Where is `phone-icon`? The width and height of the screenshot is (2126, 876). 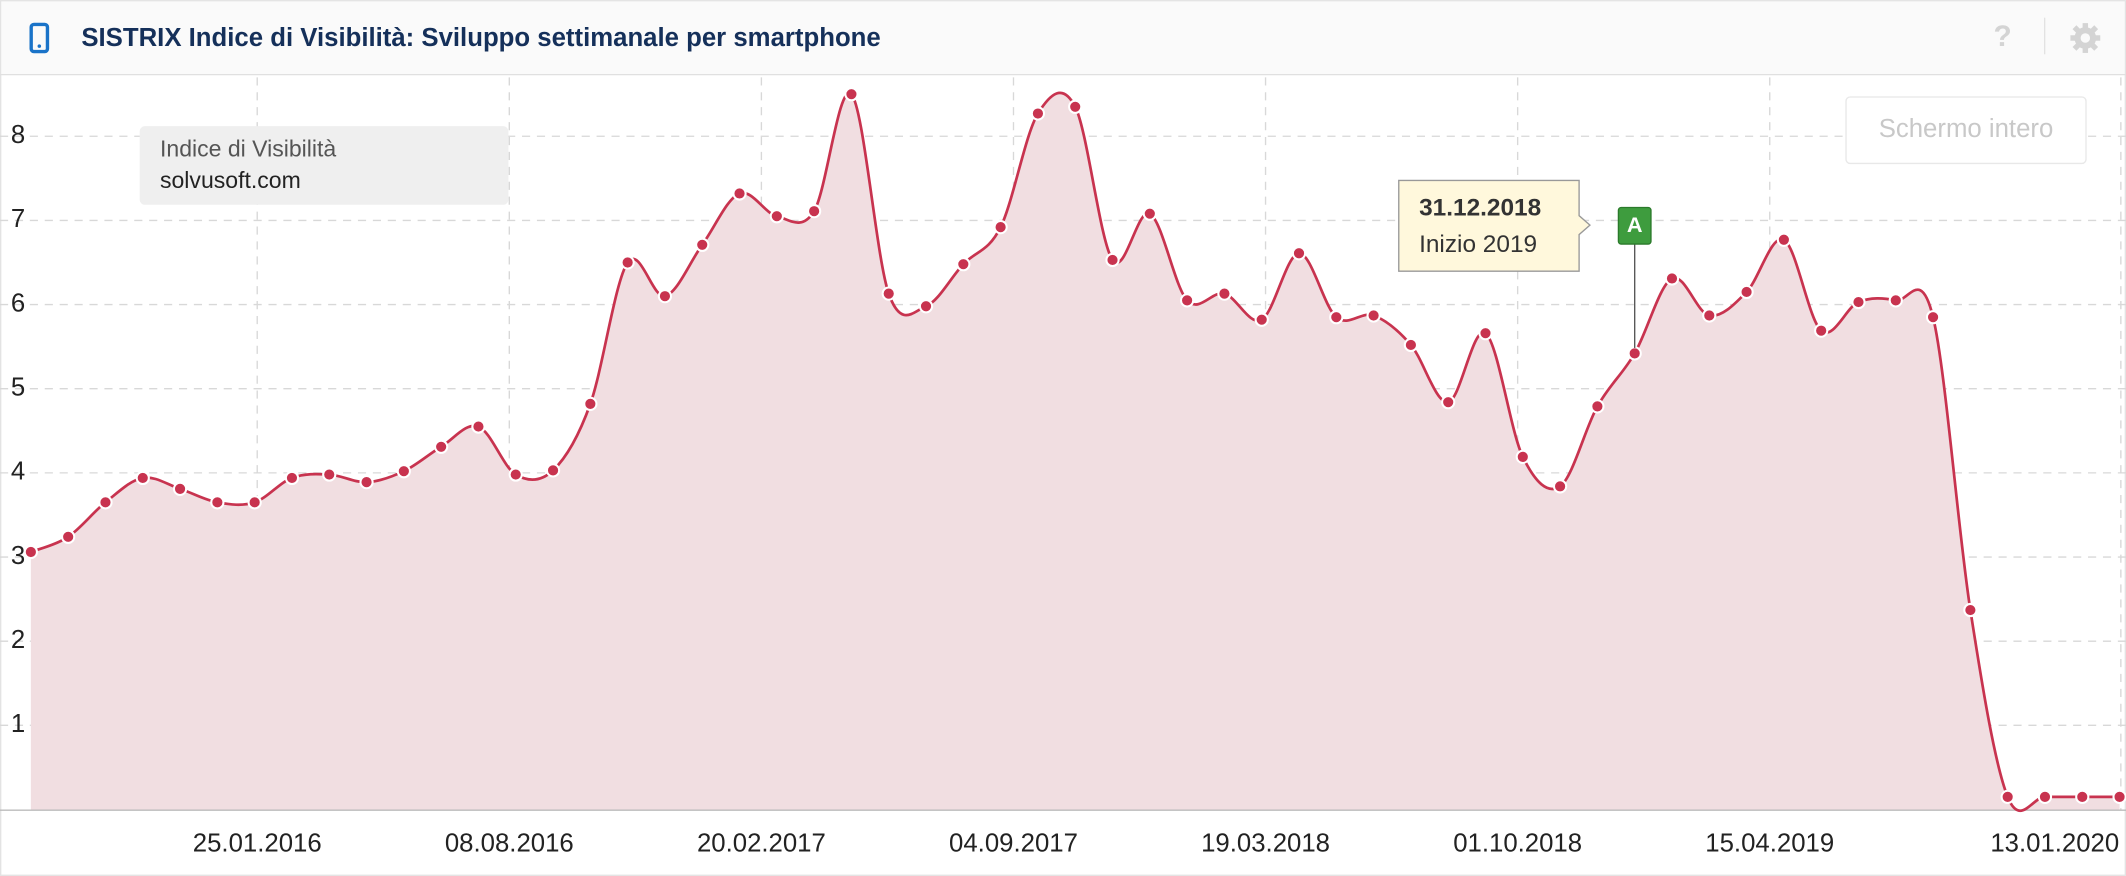
phone-icon is located at coordinates (39, 38).